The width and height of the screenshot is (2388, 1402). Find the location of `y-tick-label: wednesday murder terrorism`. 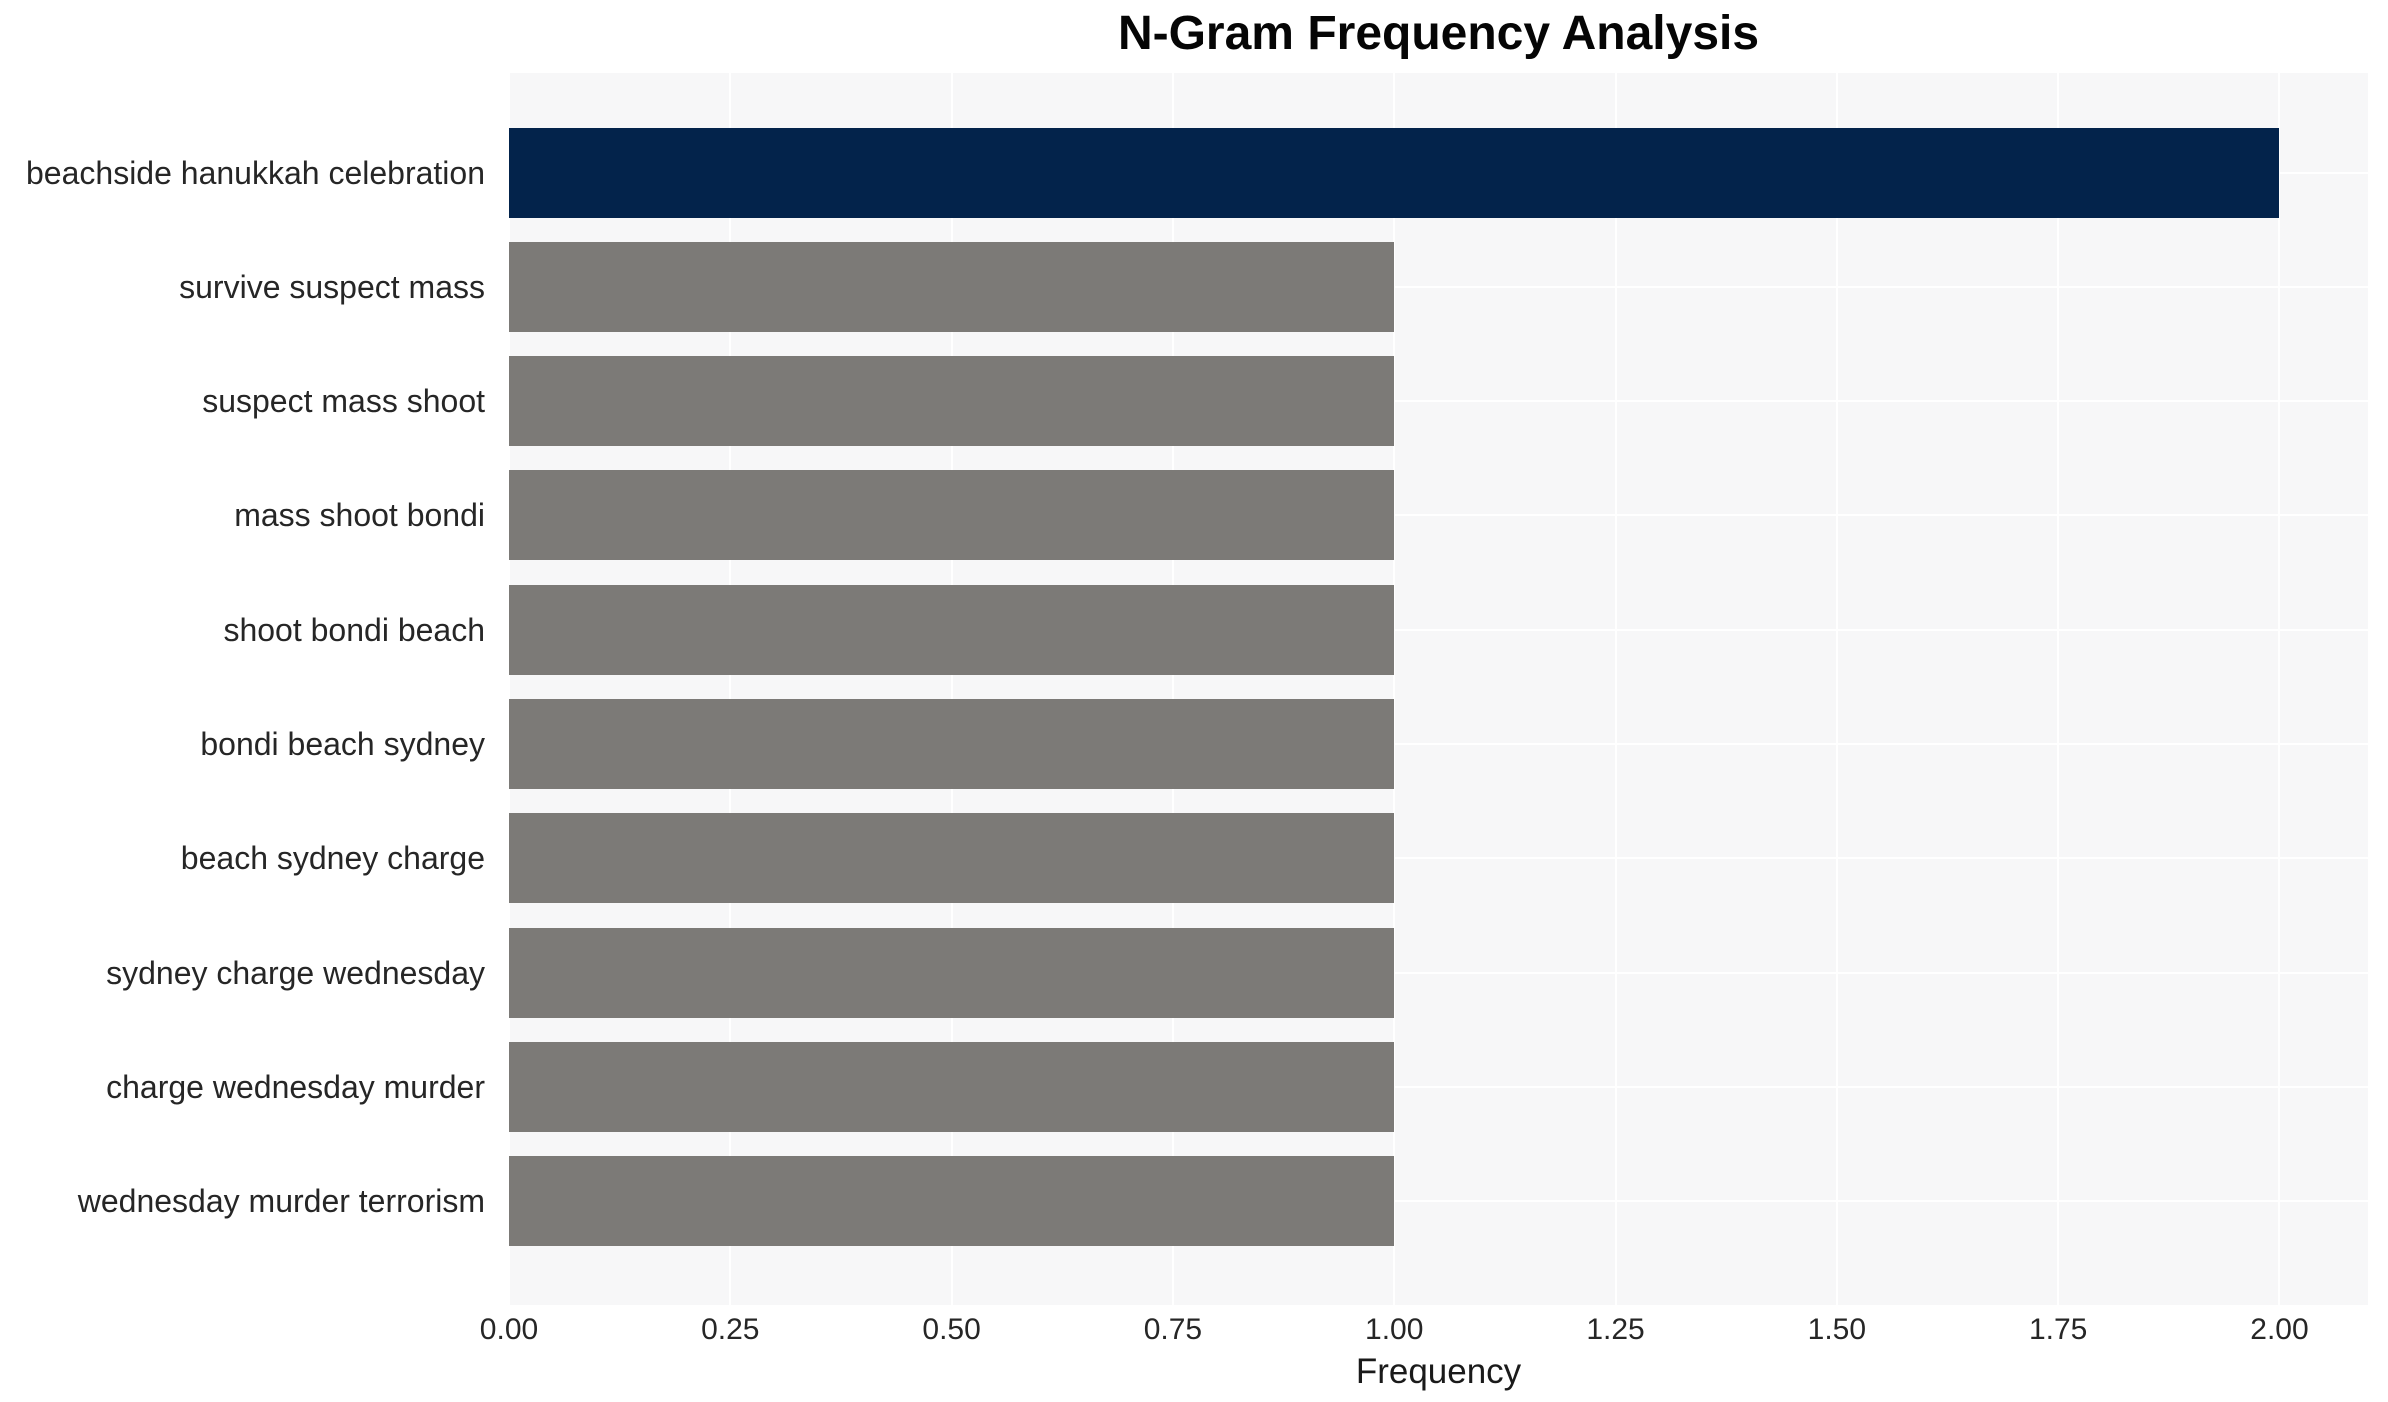

y-tick-label: wednesday murder terrorism is located at coordinates (281, 1201).